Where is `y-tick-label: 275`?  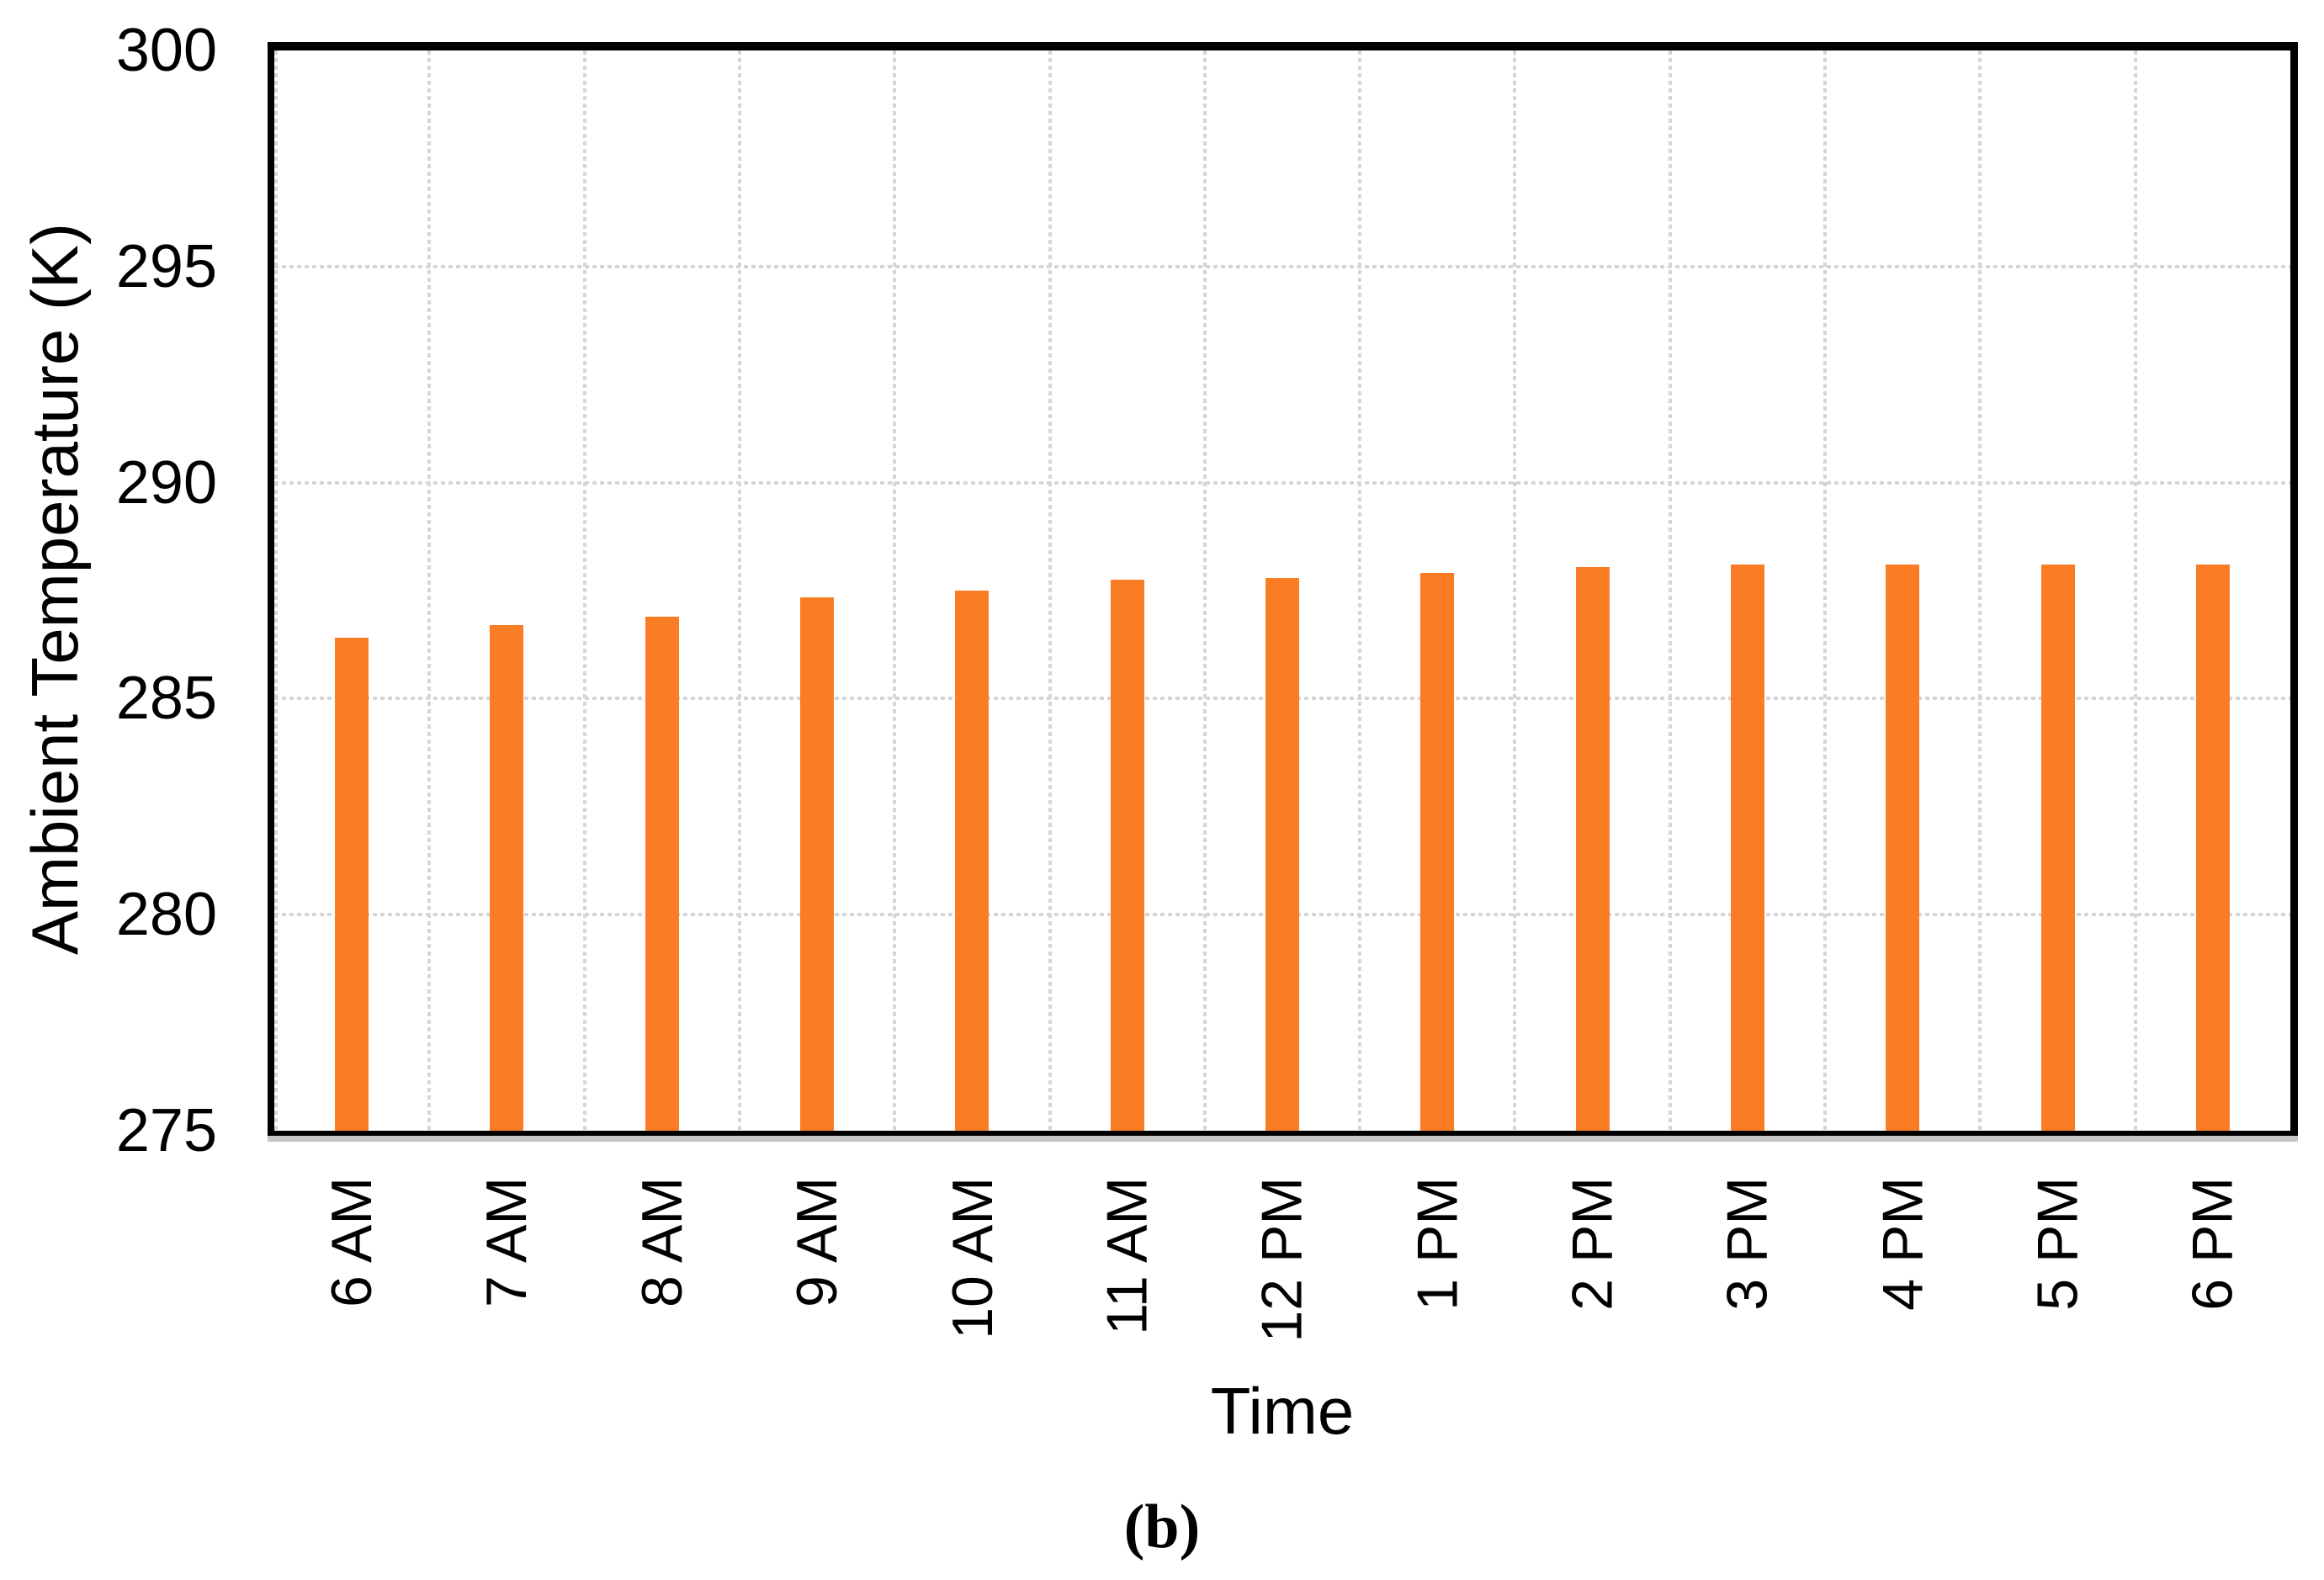
y-tick-label: 275 is located at coordinates (166, 1130).